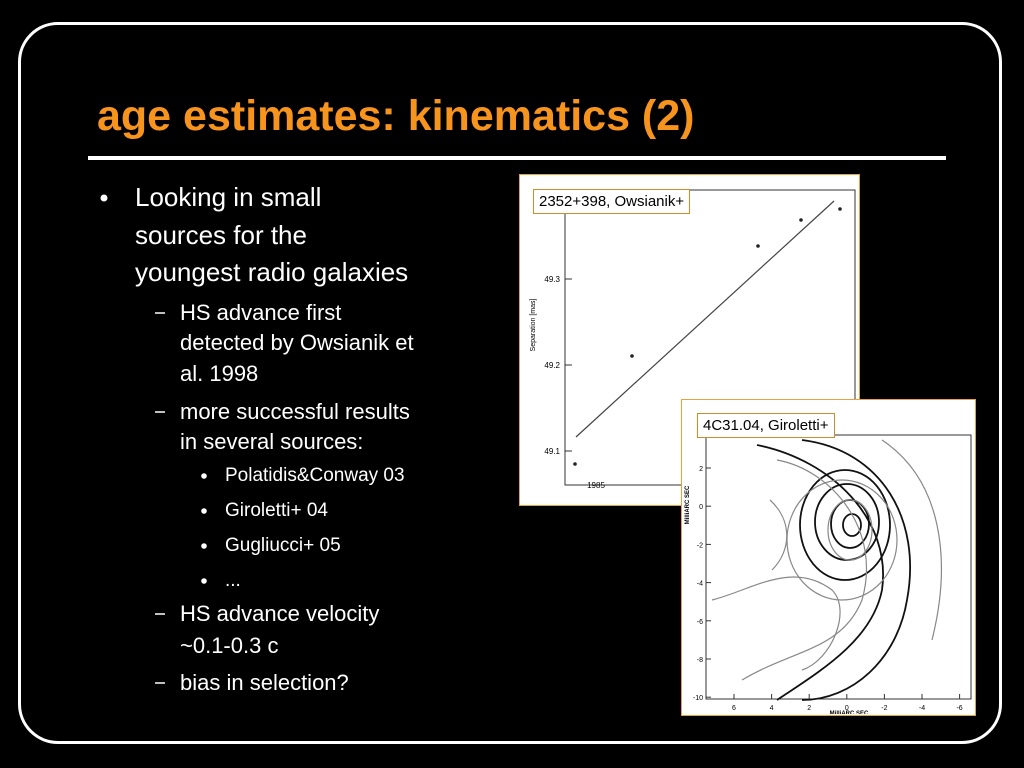  What do you see at coordinates (283, 545) in the screenshot?
I see `bullet-text: Gugliucci+ 05` at bounding box center [283, 545].